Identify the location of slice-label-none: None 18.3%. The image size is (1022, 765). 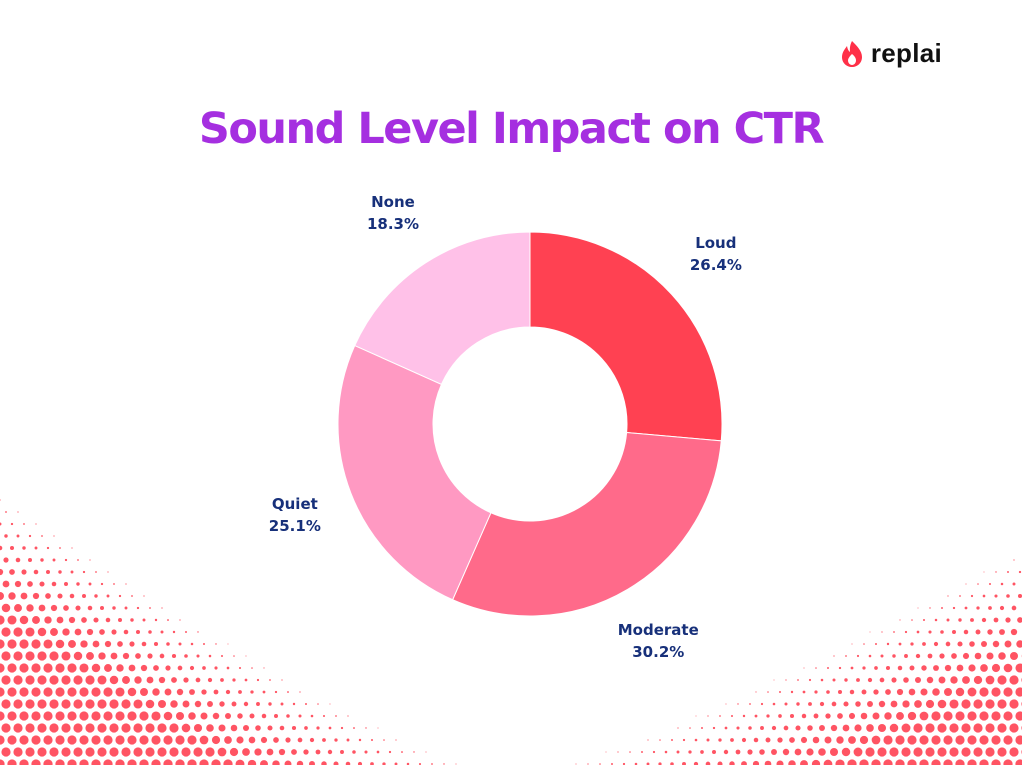
(393, 213).